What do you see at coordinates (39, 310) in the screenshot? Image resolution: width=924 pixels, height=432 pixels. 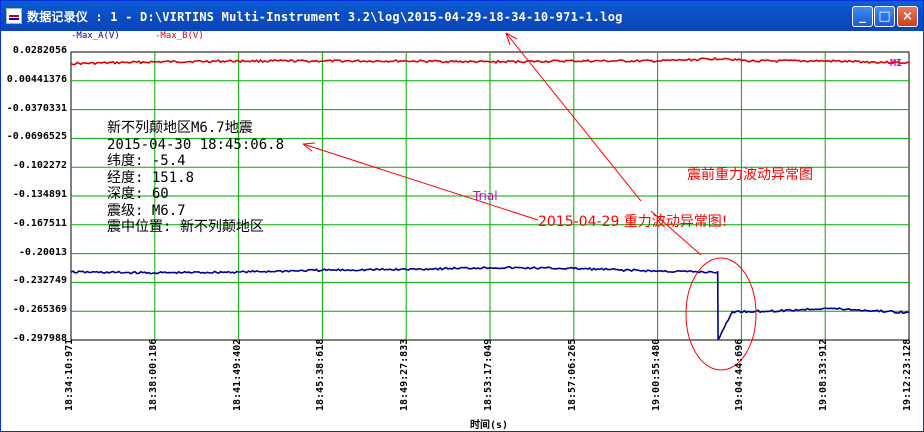 I see `y-tick-label: -0.265369` at bounding box center [39, 310].